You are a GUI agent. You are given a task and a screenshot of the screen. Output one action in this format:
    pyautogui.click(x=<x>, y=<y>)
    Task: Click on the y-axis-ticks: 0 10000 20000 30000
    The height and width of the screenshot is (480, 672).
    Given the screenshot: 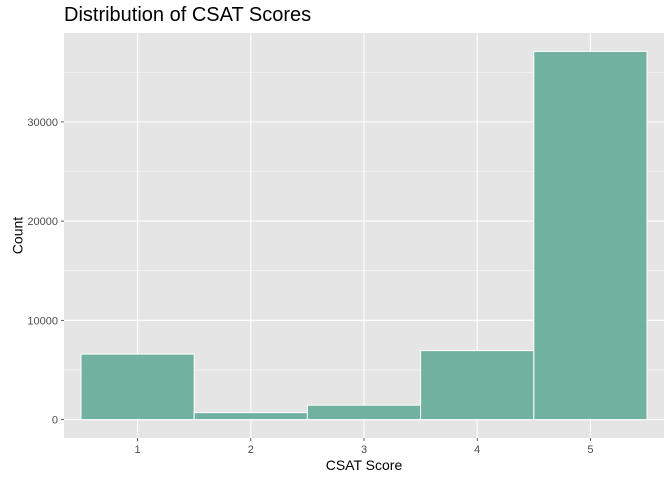 What is the action you would take?
    pyautogui.click(x=45, y=272)
    